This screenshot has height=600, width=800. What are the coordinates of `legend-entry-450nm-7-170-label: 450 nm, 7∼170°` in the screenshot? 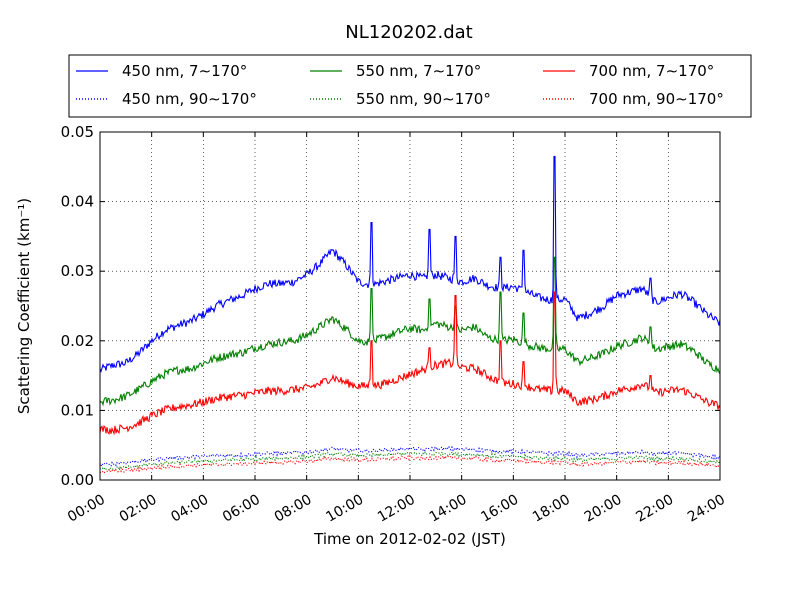 It's located at (184, 71).